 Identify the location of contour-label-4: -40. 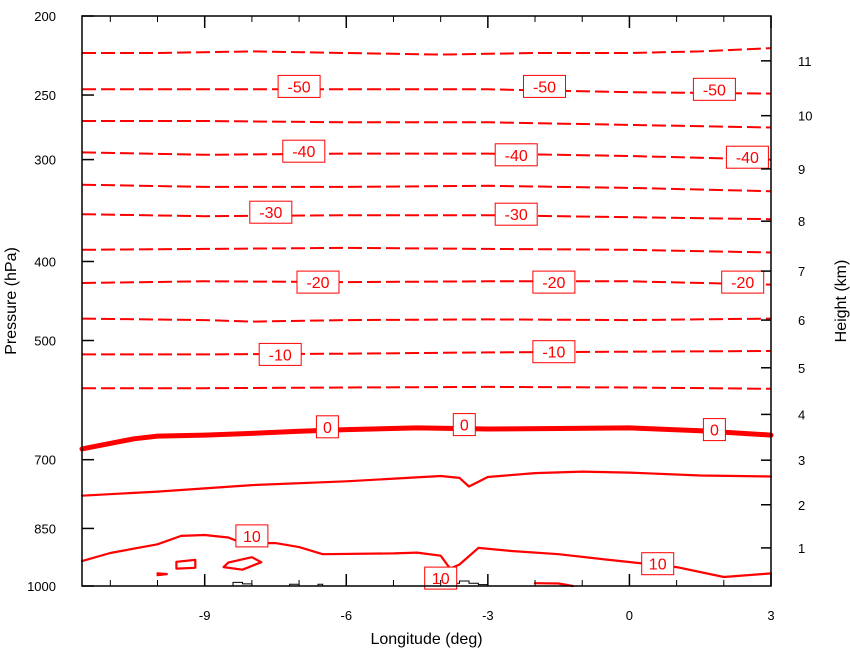
(516, 155).